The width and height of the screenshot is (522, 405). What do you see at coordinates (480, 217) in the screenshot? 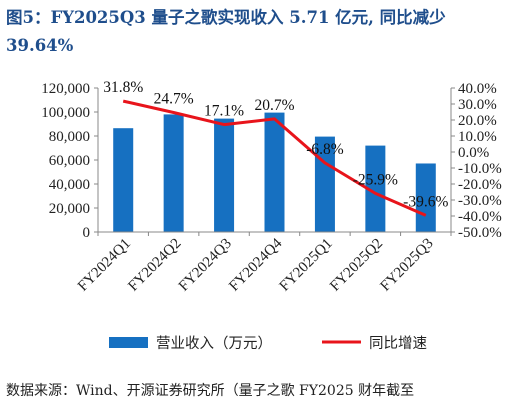
I see `right-tick-label: -40.0%` at bounding box center [480, 217].